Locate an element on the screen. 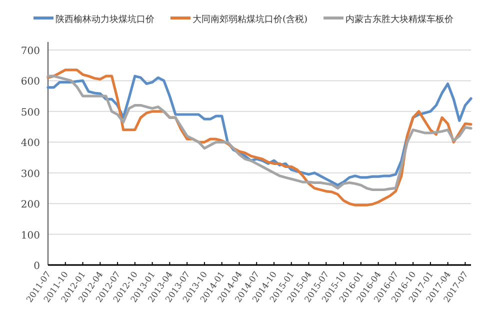 The height and width of the screenshot is (322, 487). y-tick-label: 700 is located at coordinates (30, 51).